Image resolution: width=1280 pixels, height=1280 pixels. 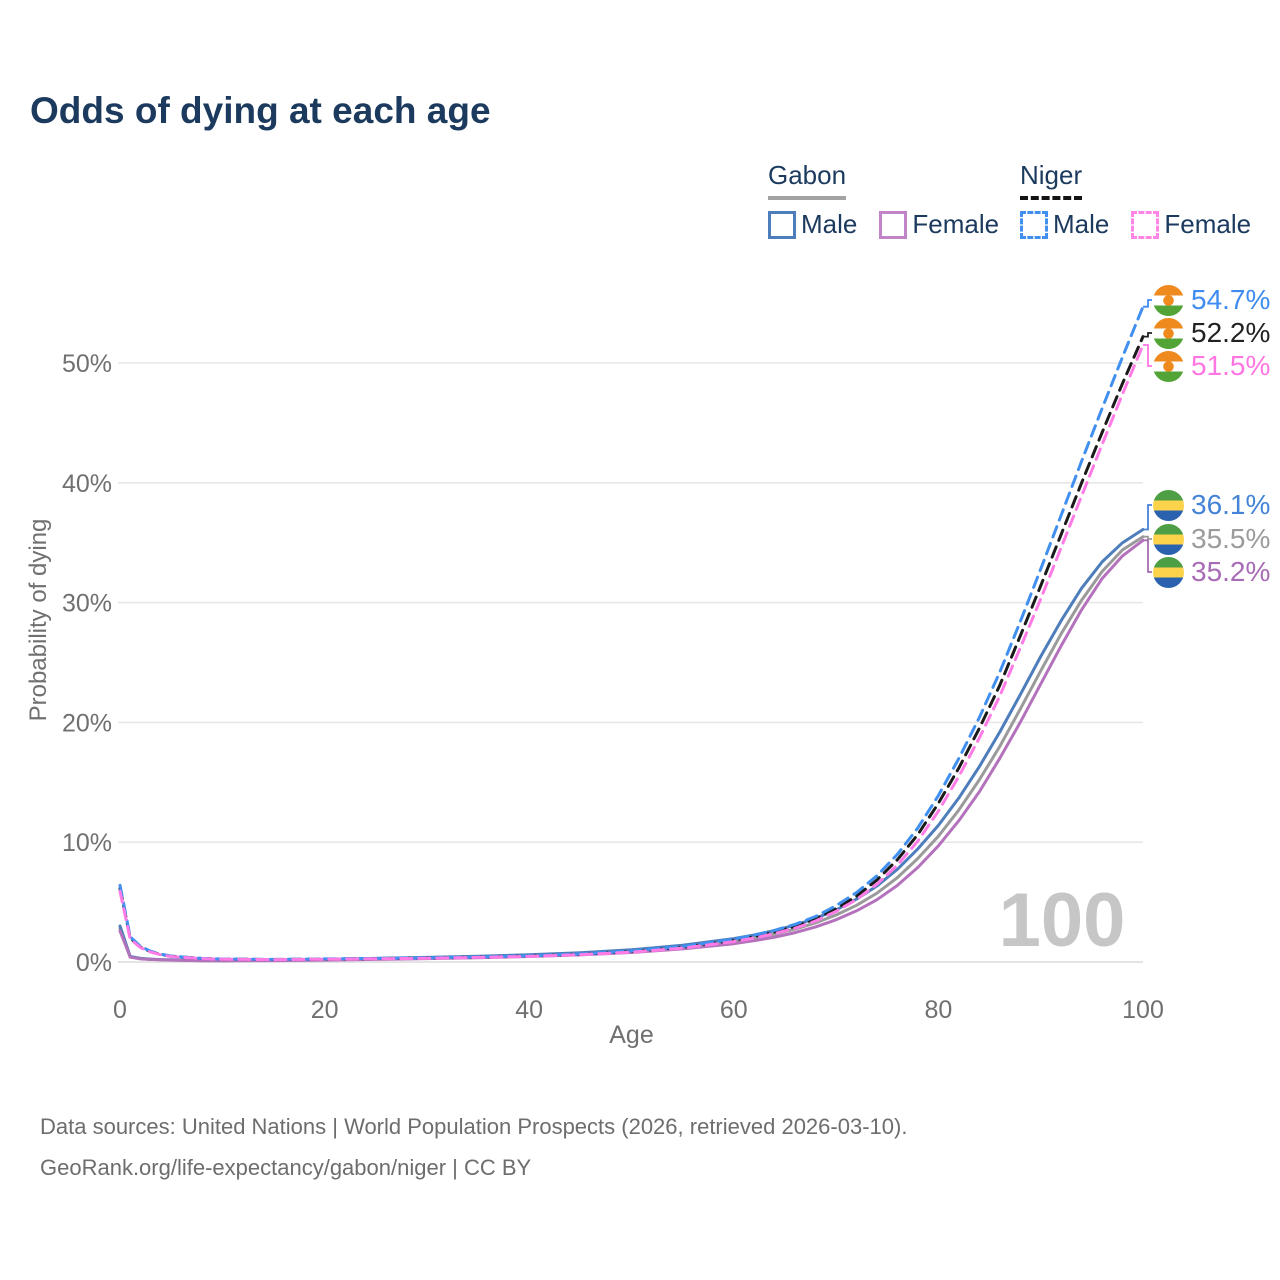 I want to click on end-label-niger-female: 51.5%, so click(x=1211, y=366).